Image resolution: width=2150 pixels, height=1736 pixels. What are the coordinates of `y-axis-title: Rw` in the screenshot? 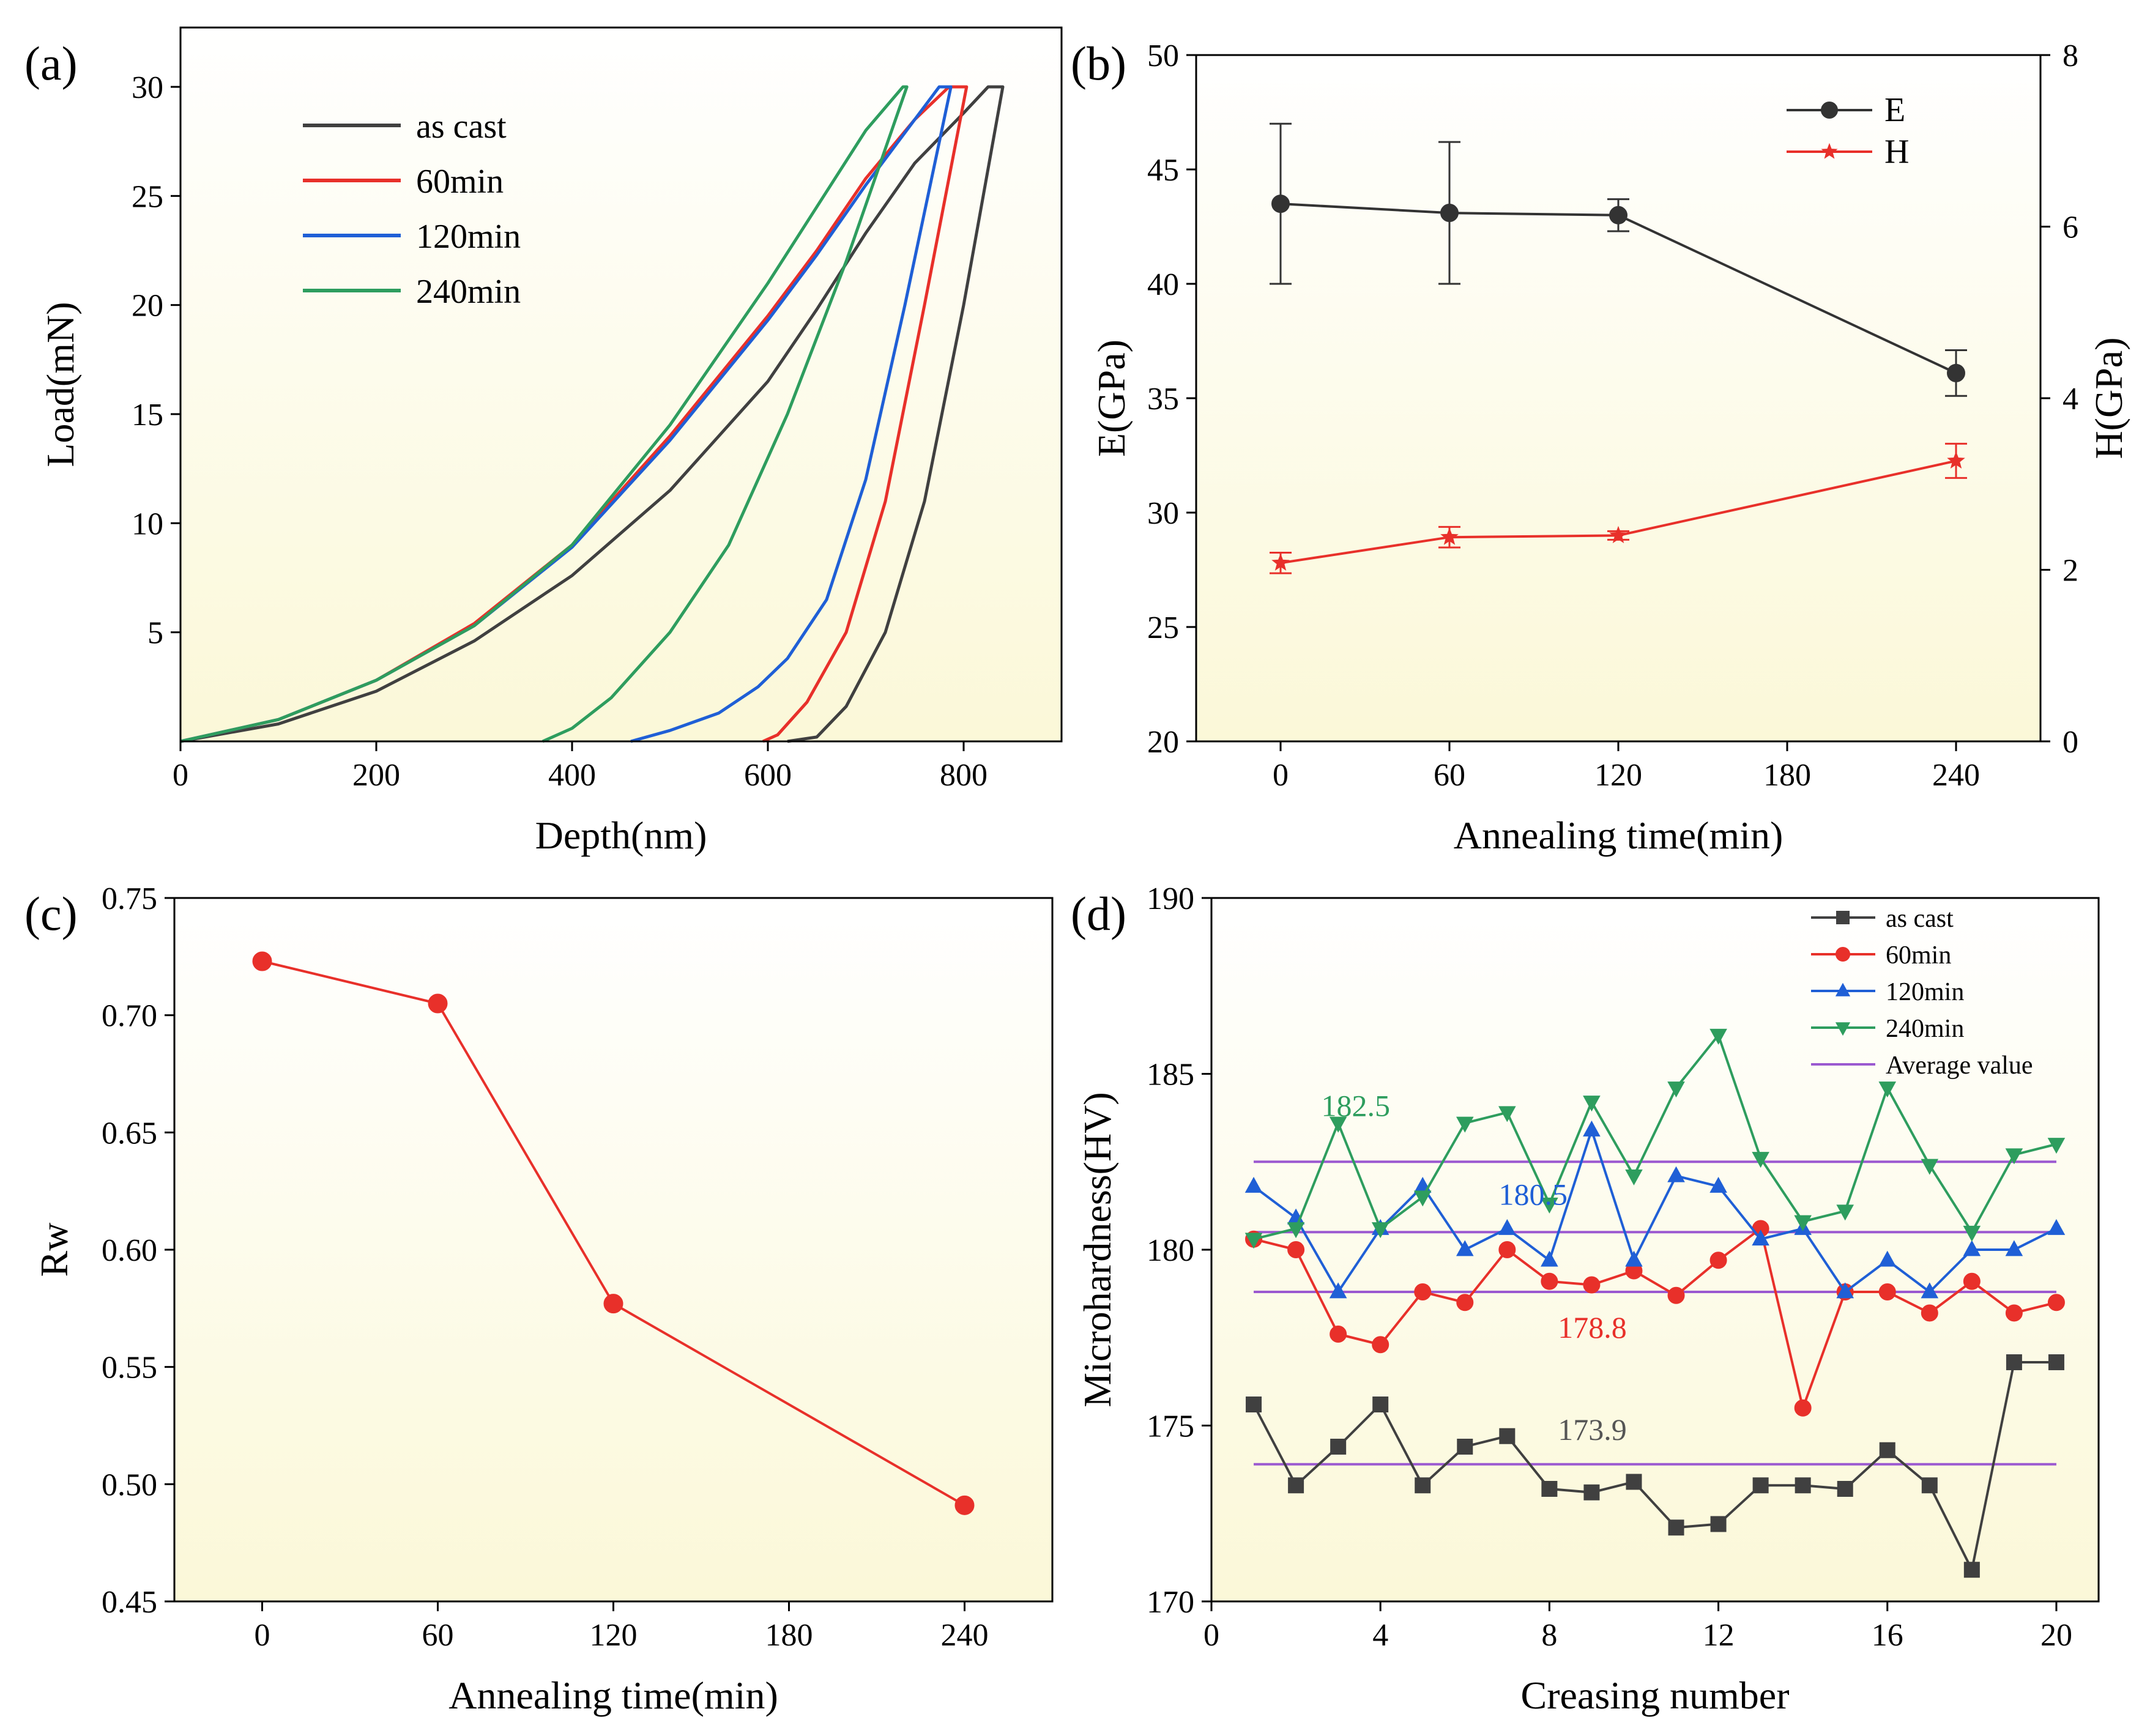 It's located at (54, 1250).